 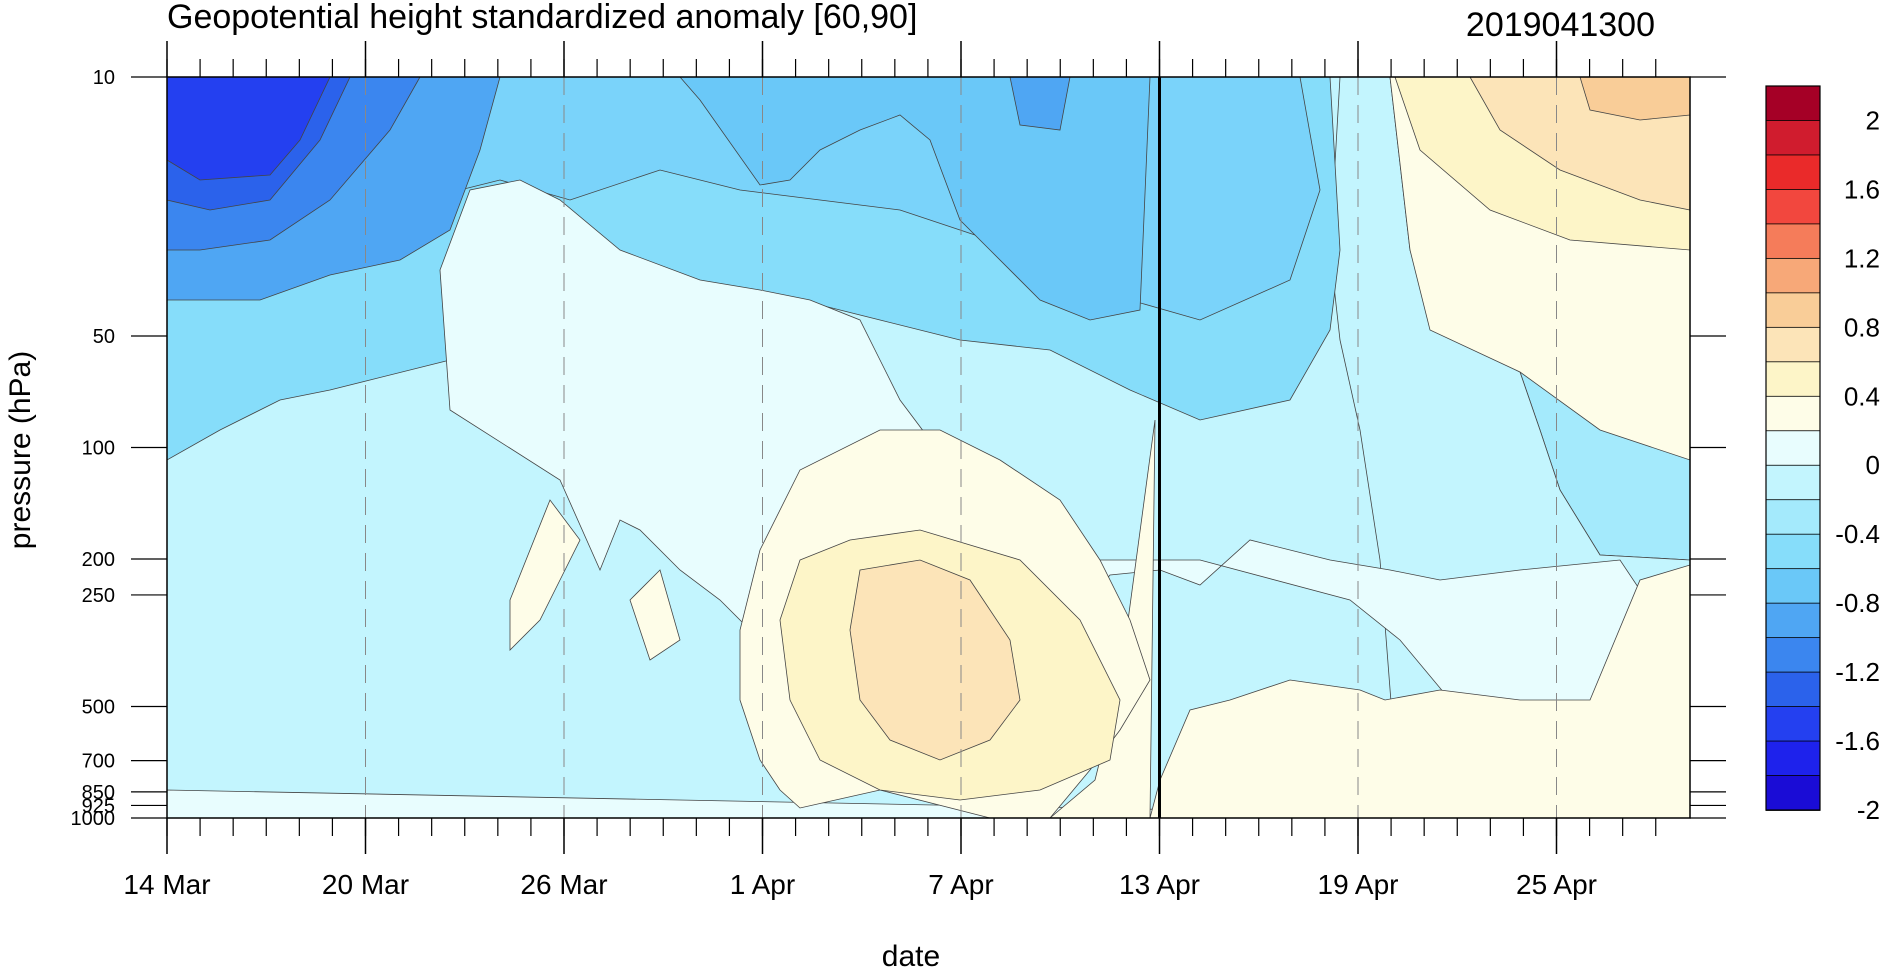 I want to click on y-tick-label: 500, so click(x=98, y=707).